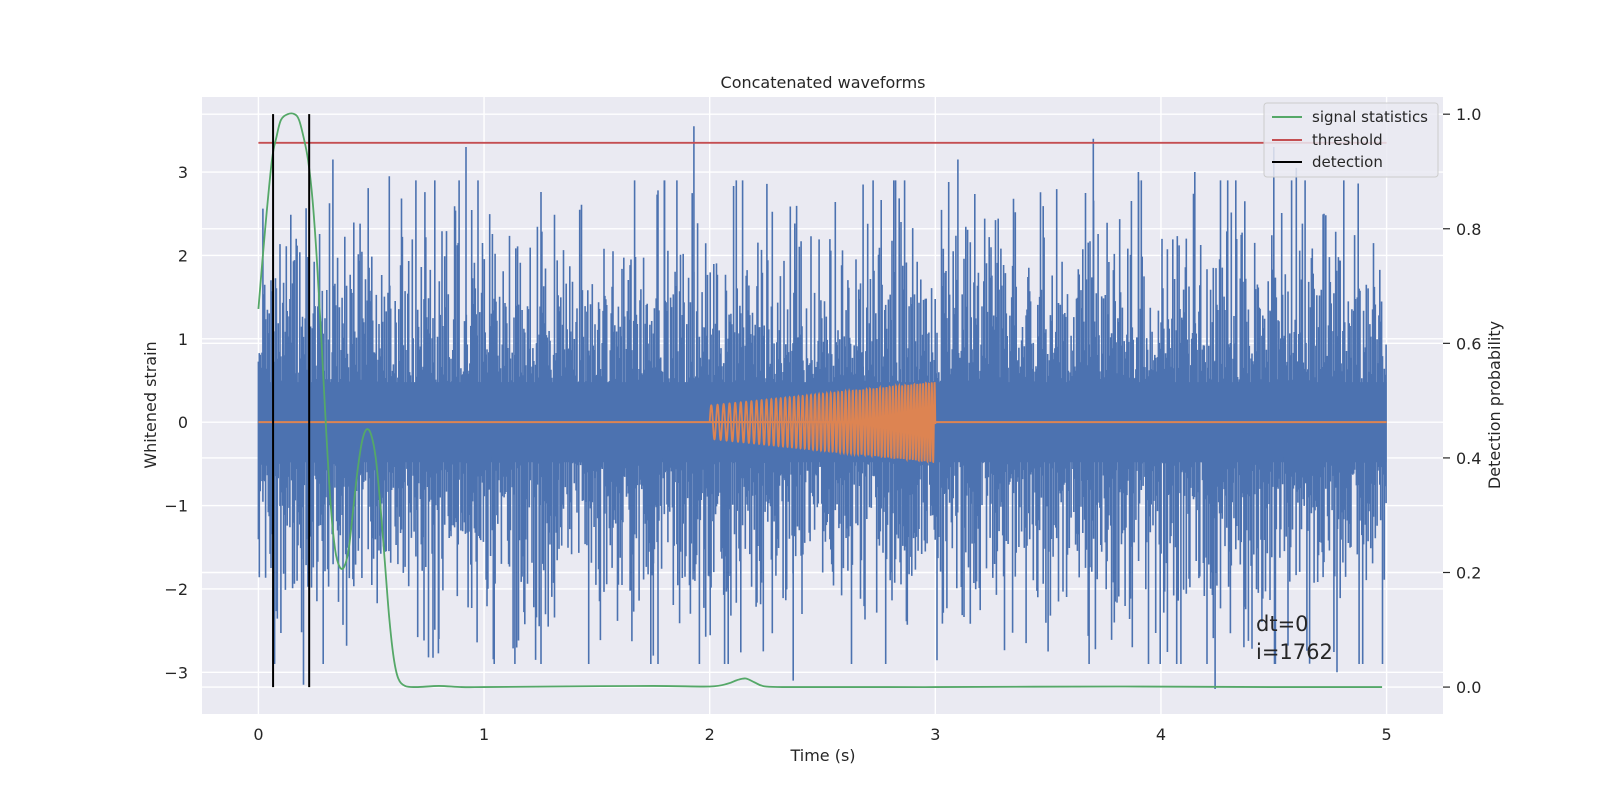  Describe the element at coordinates (1161, 734) in the screenshot. I see `x-tick-label: 4` at that location.